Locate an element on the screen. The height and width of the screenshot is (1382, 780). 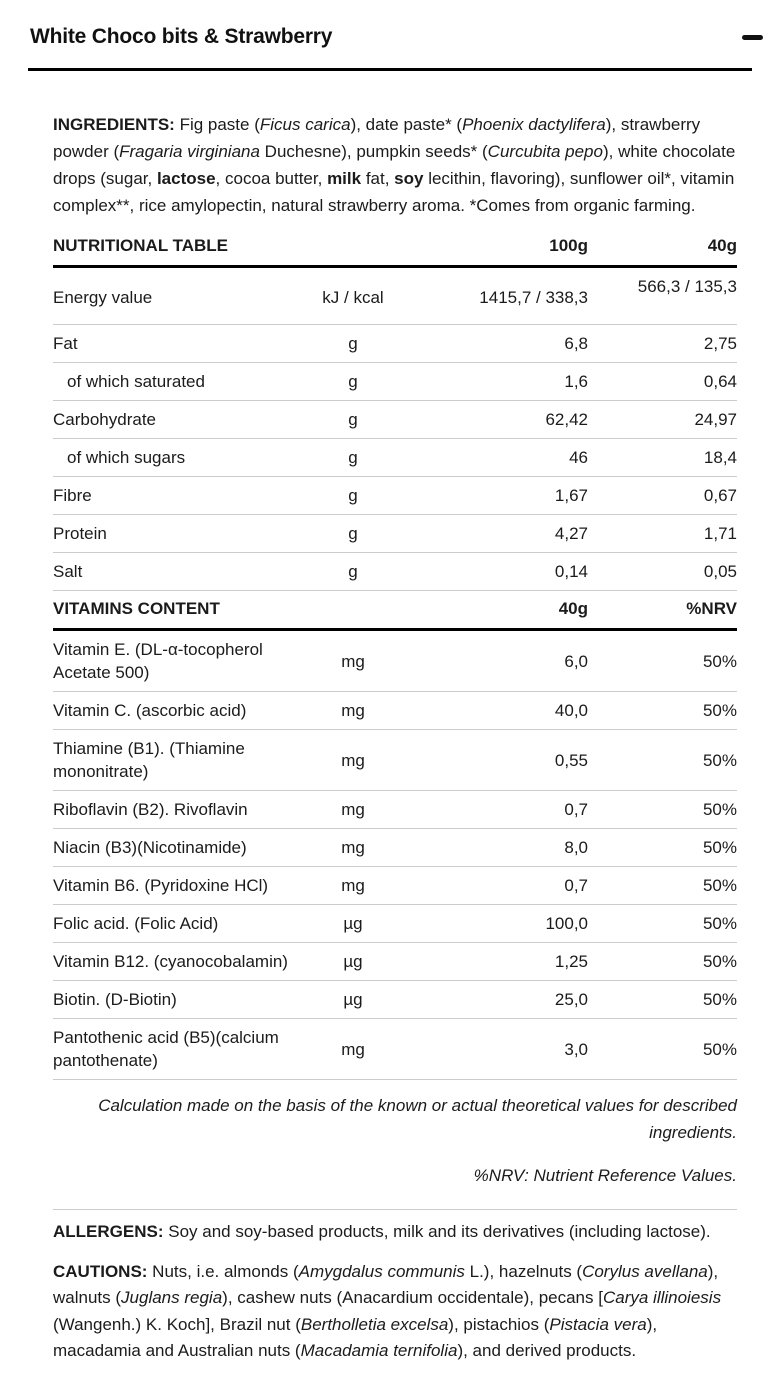
vitamins-table-header: VITAMINS CONTENT 40g %NRV is located at coordinates (395, 610).